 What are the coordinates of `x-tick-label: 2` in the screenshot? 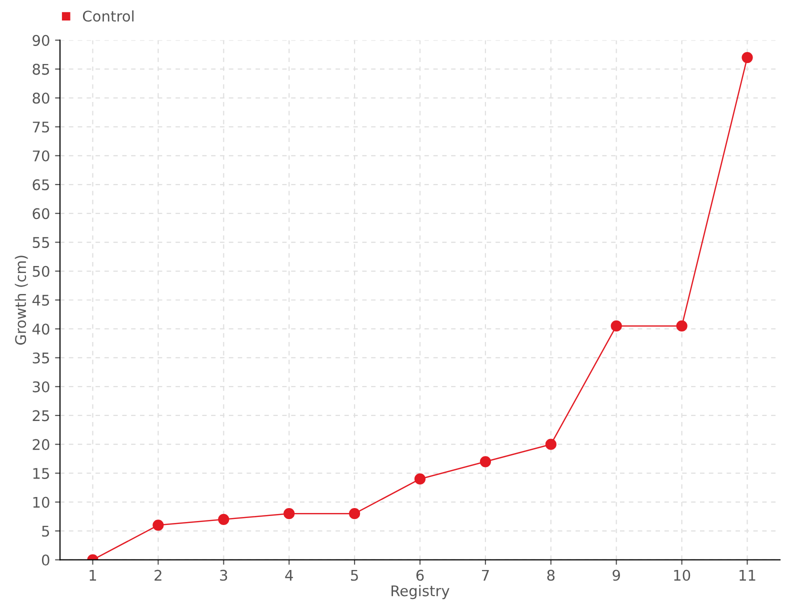 It's located at (158, 575).